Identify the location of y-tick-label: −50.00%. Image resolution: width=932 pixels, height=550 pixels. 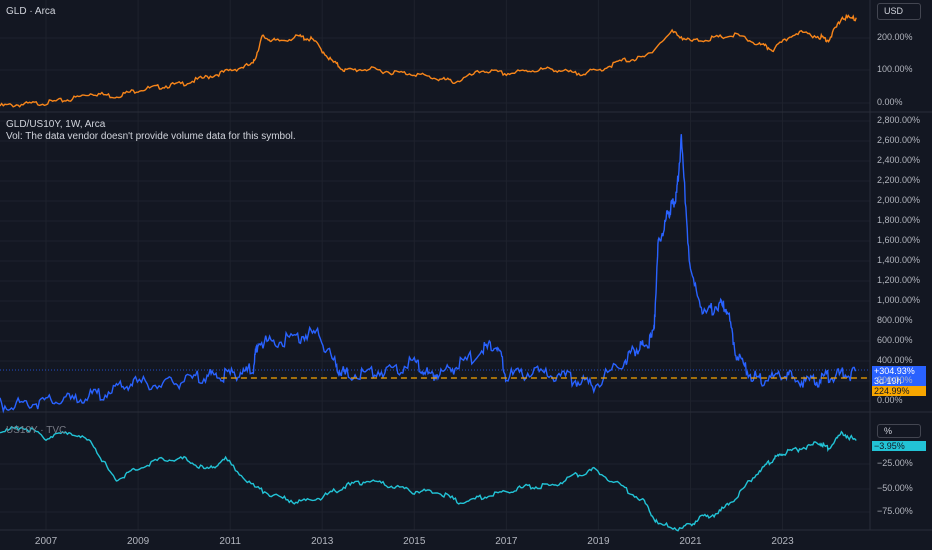
(895, 488).